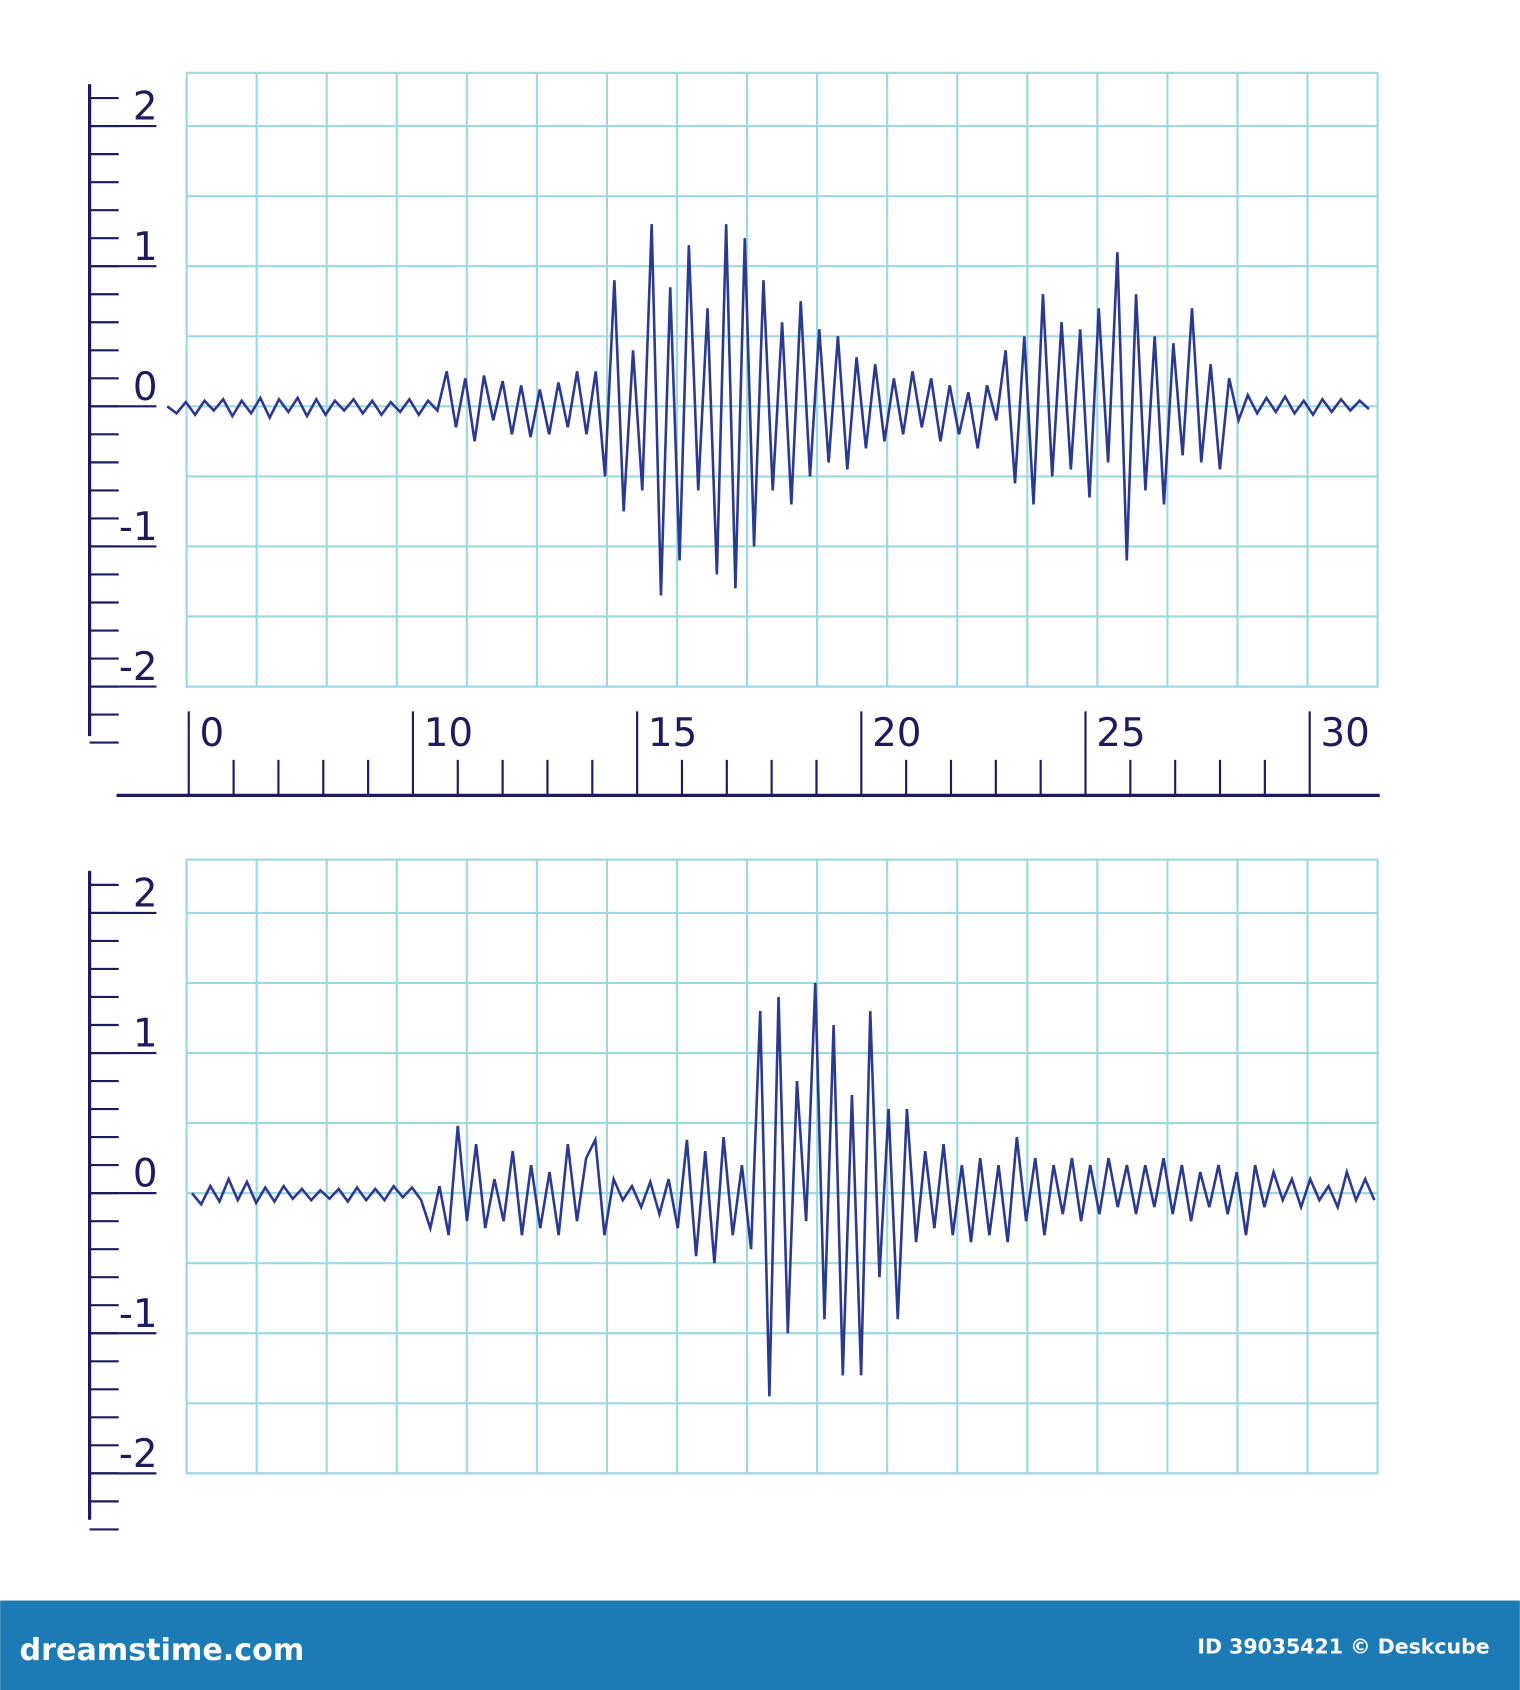  Describe the element at coordinates (448, 733) in the screenshot. I see `x-tick-label: 10` at that location.